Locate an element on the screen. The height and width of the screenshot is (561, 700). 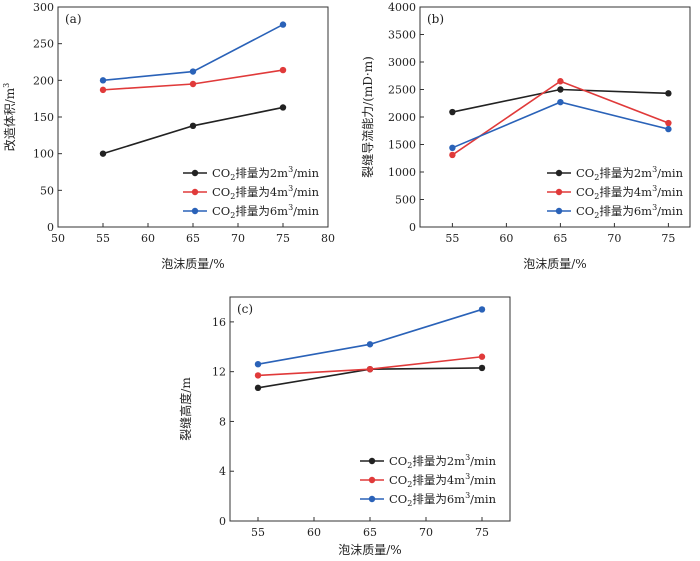
y-tick-label: 50 is located at coordinates (47, 190).